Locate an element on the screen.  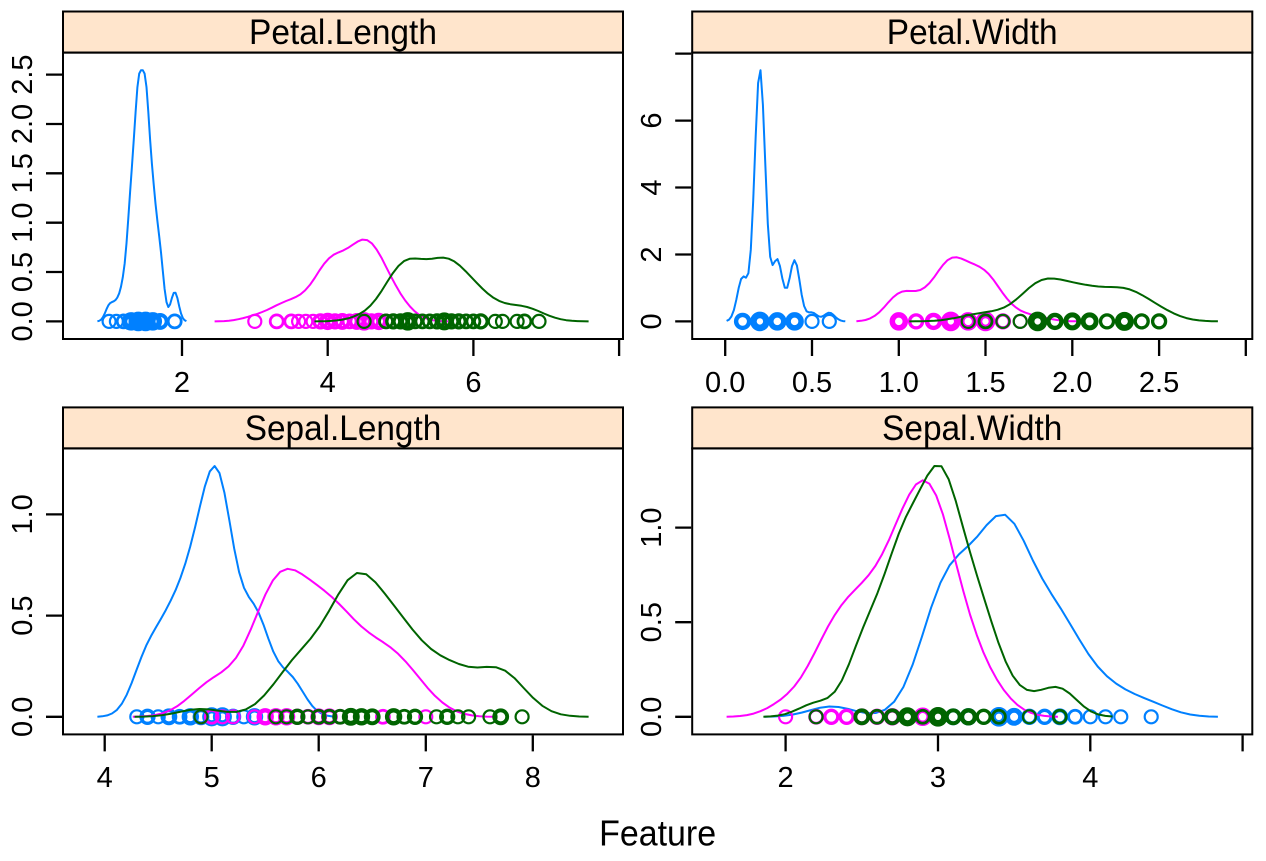
svg-text: 5 is located at coordinates (212, 778).